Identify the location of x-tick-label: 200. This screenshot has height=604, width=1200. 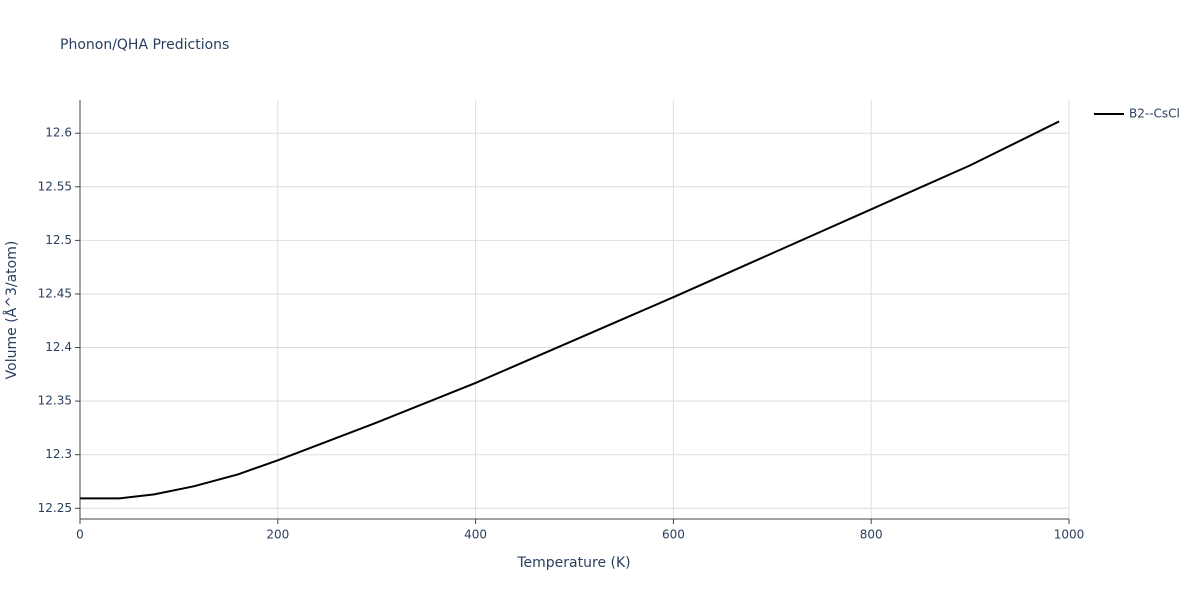
(277, 535).